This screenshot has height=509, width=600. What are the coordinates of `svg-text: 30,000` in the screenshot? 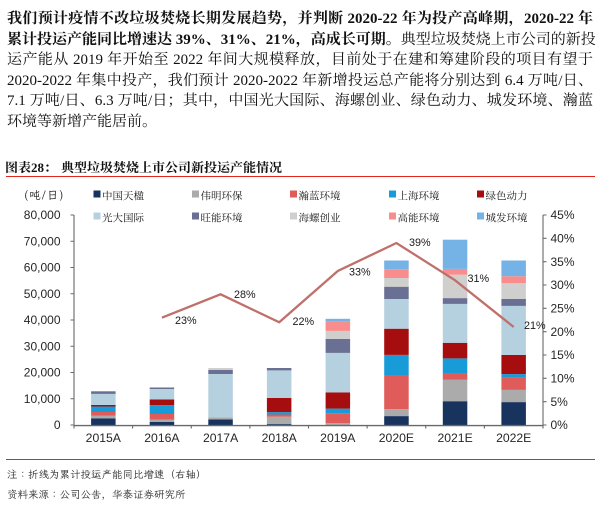 It's located at (42, 346).